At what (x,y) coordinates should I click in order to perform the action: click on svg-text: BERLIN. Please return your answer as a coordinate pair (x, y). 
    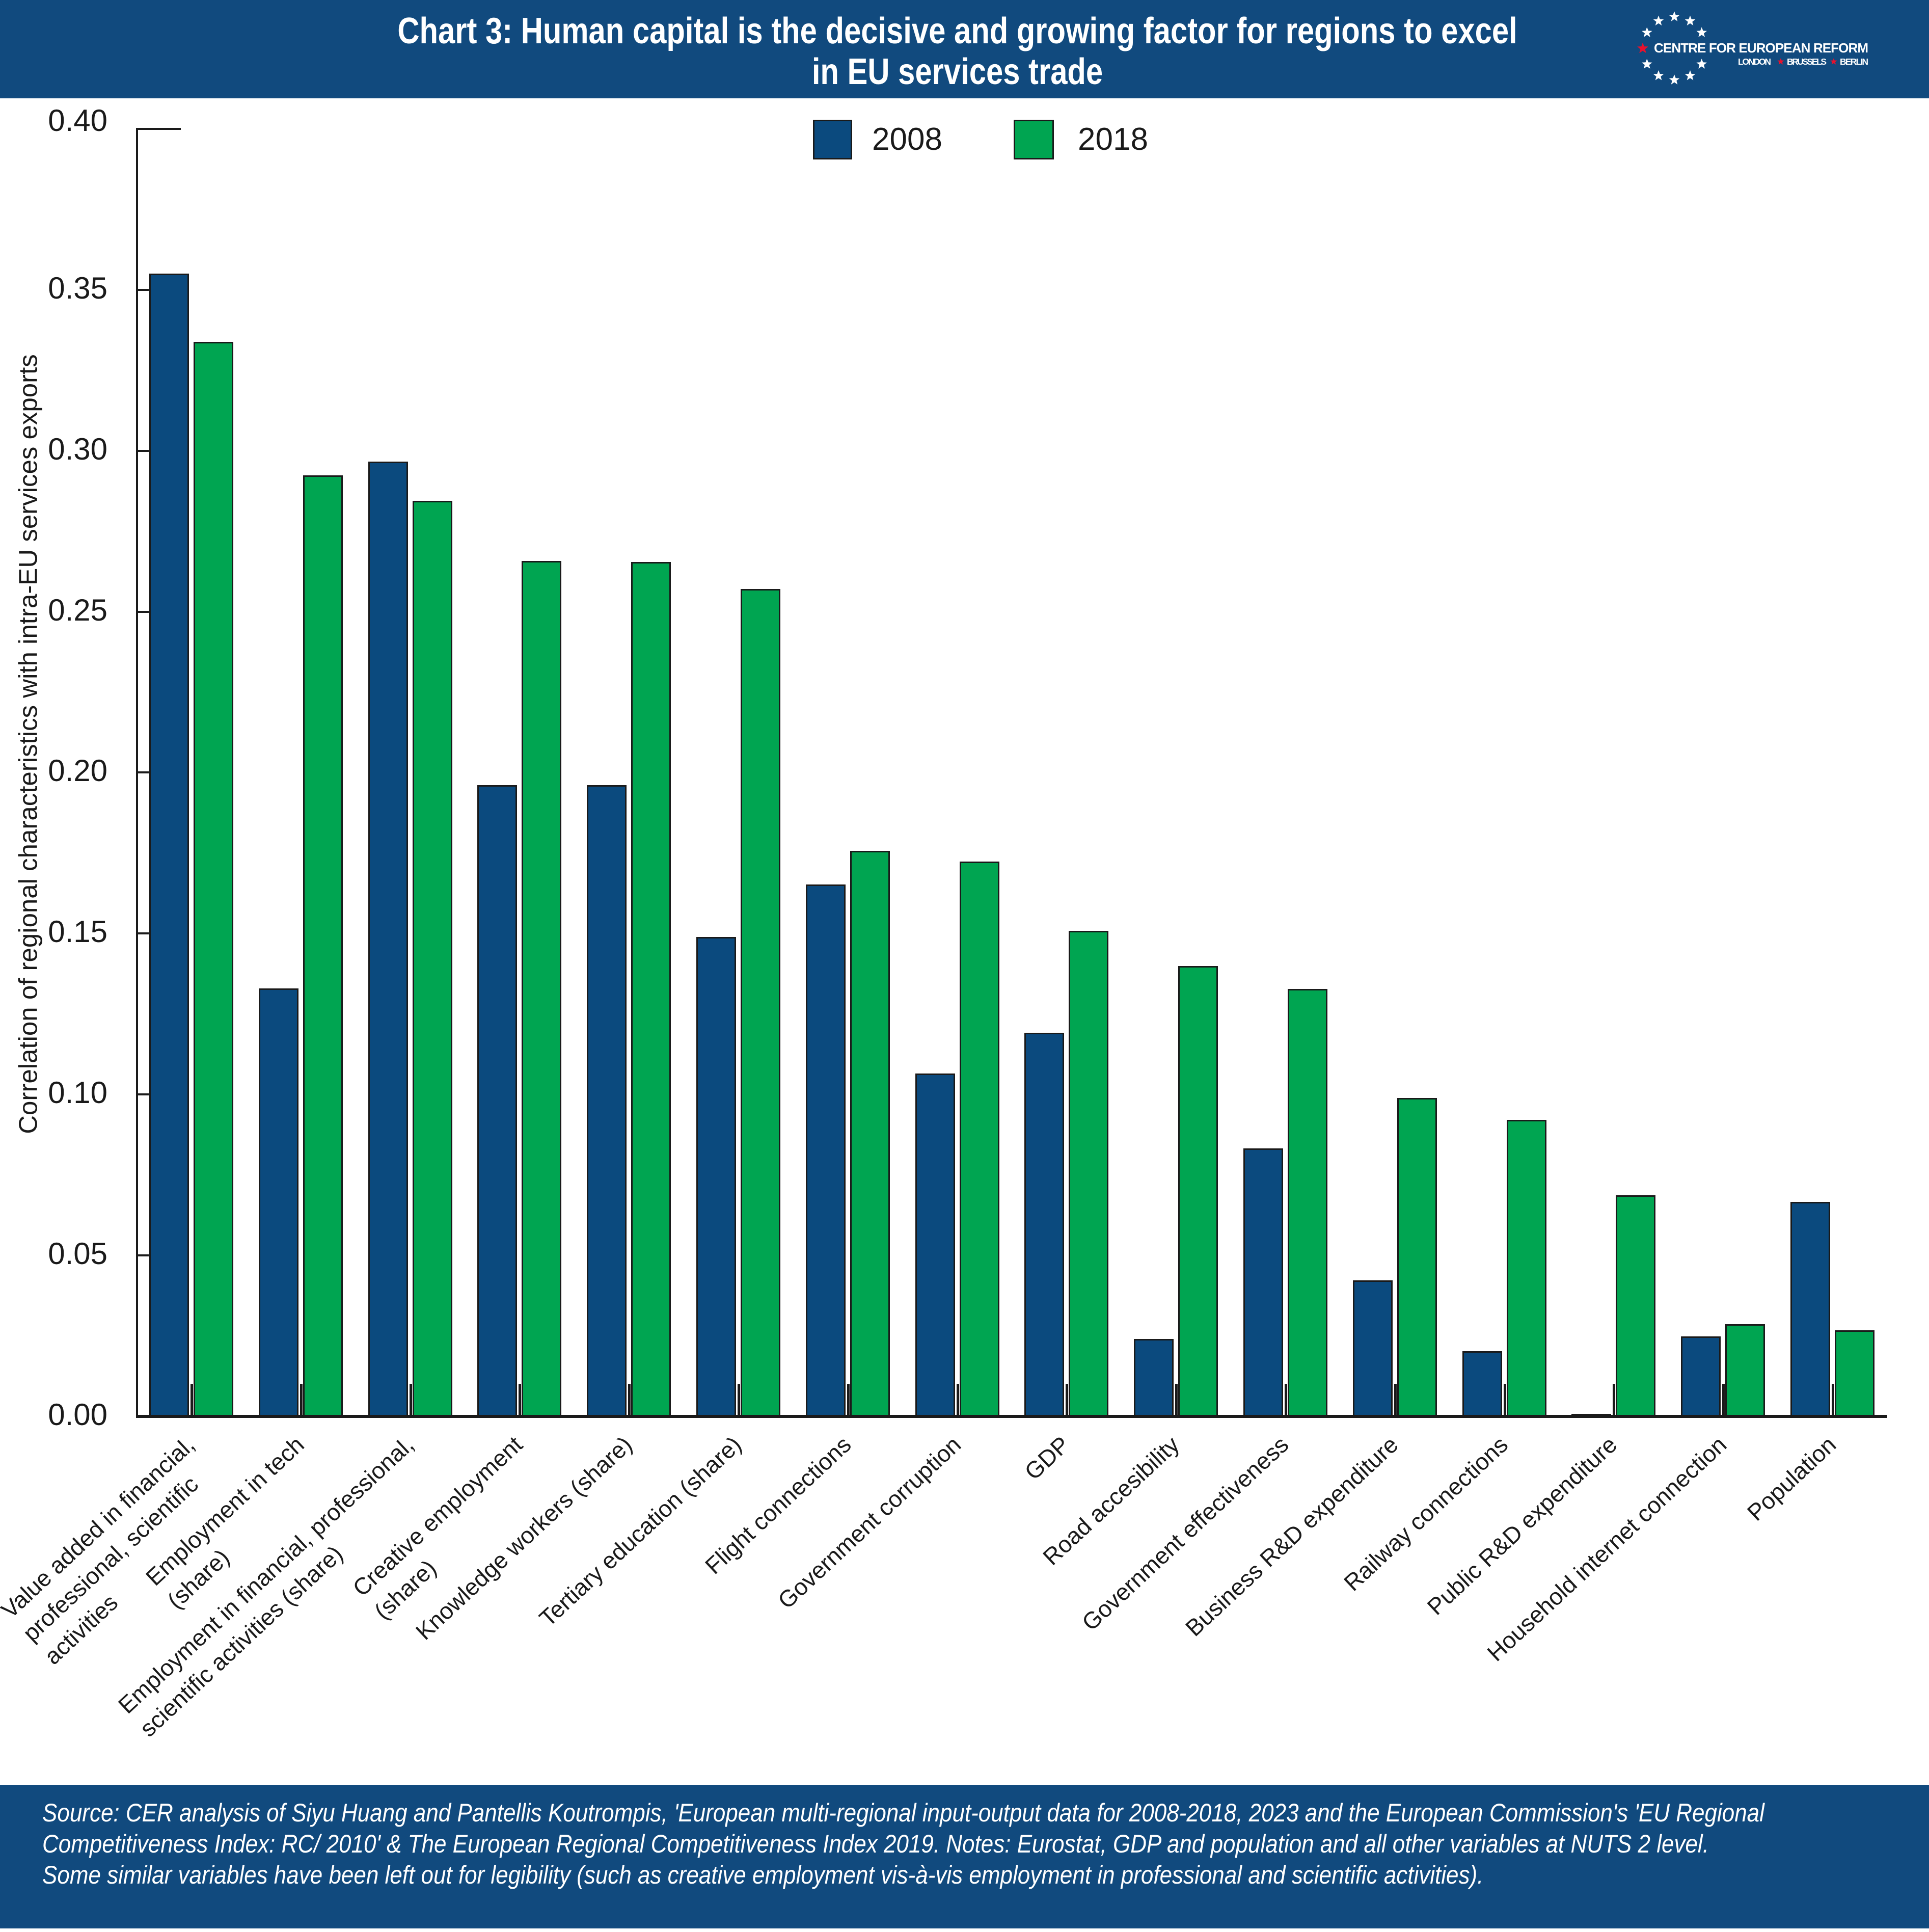
    Looking at the image, I should click on (1854, 62).